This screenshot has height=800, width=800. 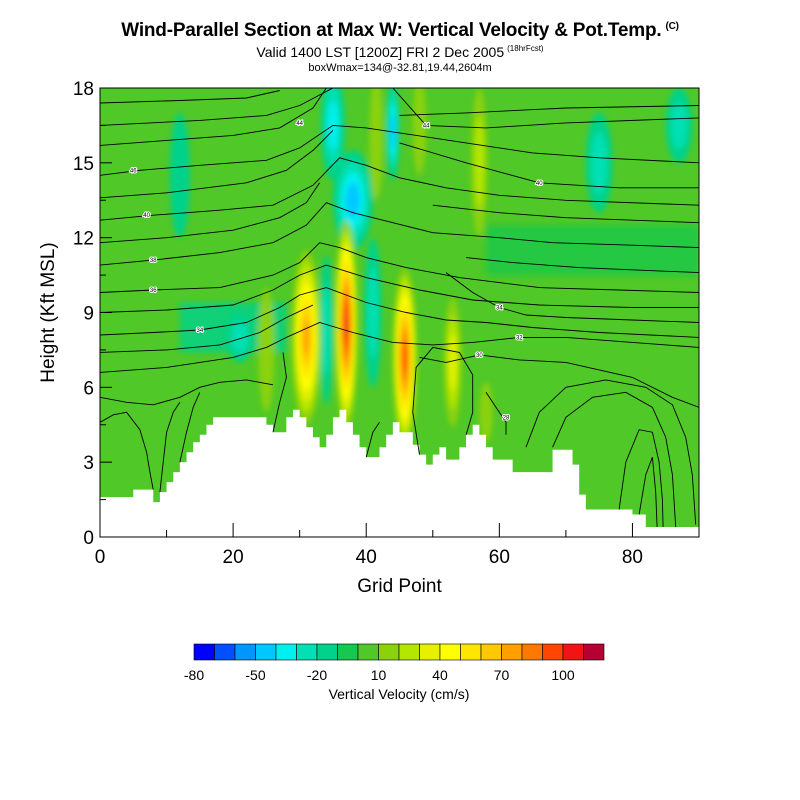 What do you see at coordinates (83, 89) in the screenshot?
I see `y-tick-label: 18` at bounding box center [83, 89].